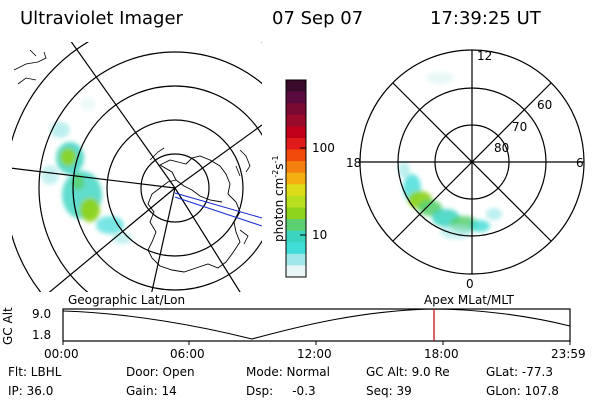 The height and width of the screenshot is (400, 600). Describe the element at coordinates (31, 391) in the screenshot. I see `info-ip: IP: 36.0` at that location.